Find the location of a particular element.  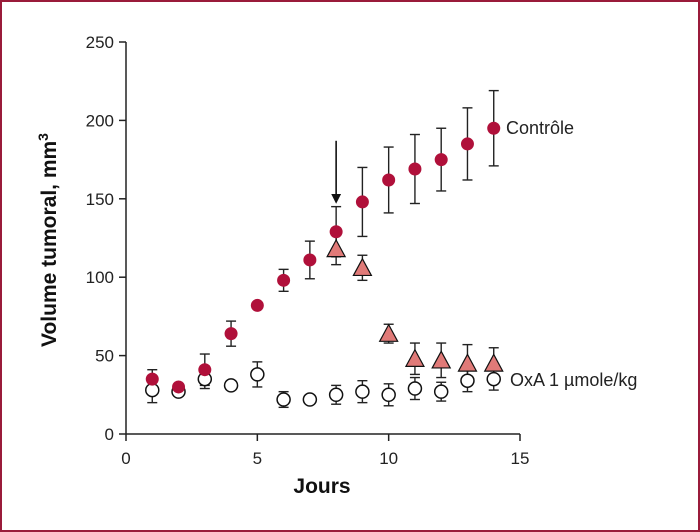

series-label-oxa: OxA 1 µmole/kg is located at coordinates (573, 380).